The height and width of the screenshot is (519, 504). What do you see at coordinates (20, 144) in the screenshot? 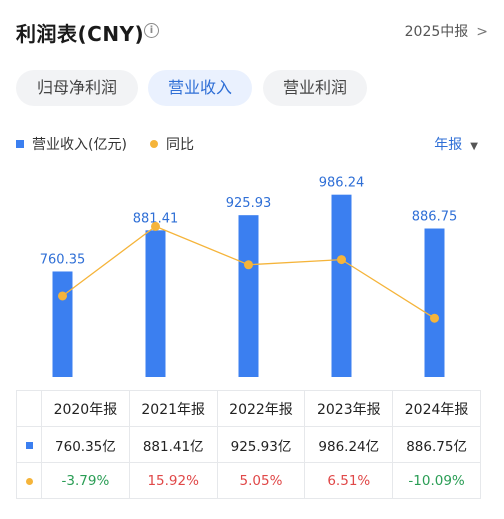
I see `legend-bar-swatch` at bounding box center [20, 144].